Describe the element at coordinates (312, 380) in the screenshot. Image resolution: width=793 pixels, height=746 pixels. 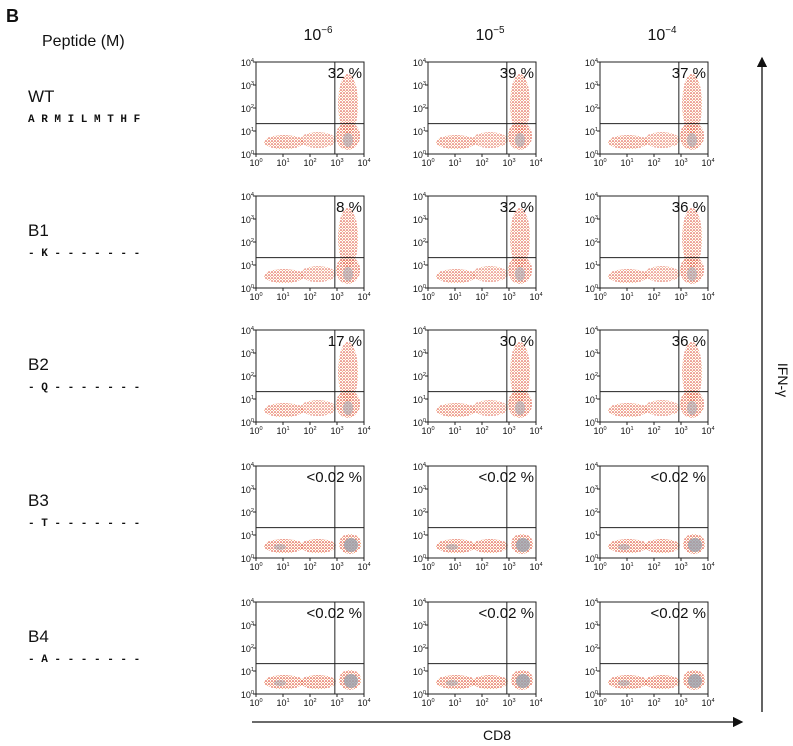
I see `dot-cloud` at that location.